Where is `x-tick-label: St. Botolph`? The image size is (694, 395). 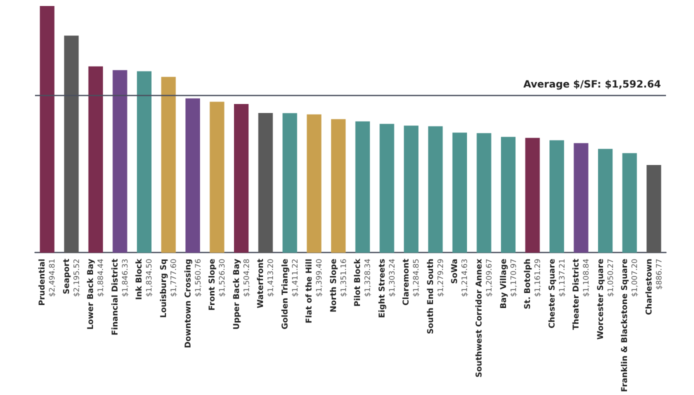
x-tick-label: St. Botolph is located at coordinates (527, 284).